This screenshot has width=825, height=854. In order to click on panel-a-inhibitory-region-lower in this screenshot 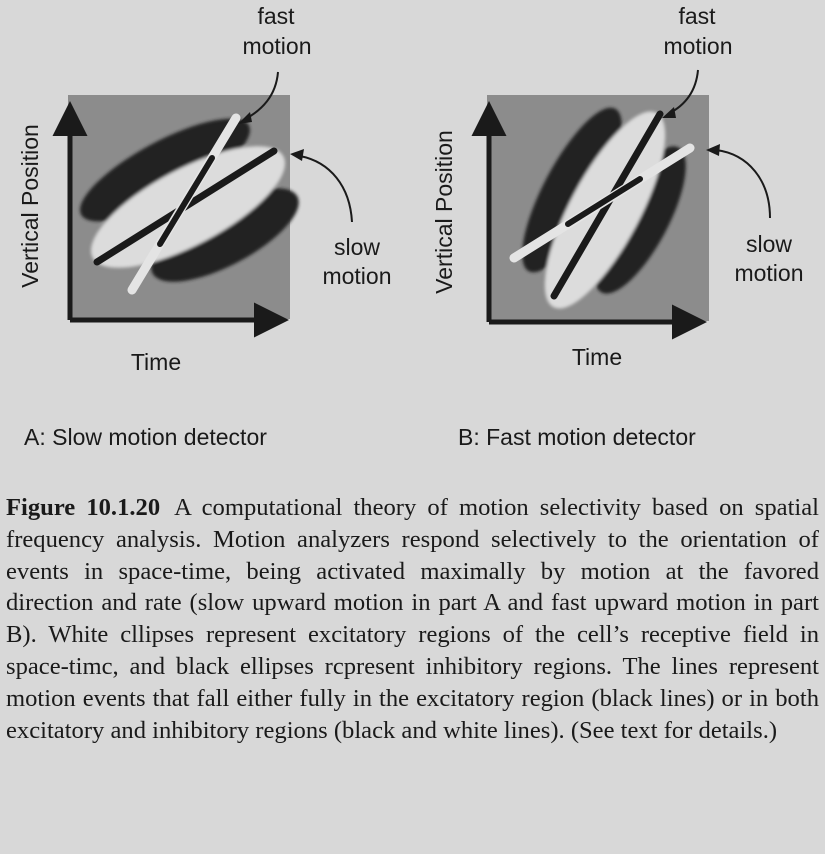, I will do `click(225, 235)`.